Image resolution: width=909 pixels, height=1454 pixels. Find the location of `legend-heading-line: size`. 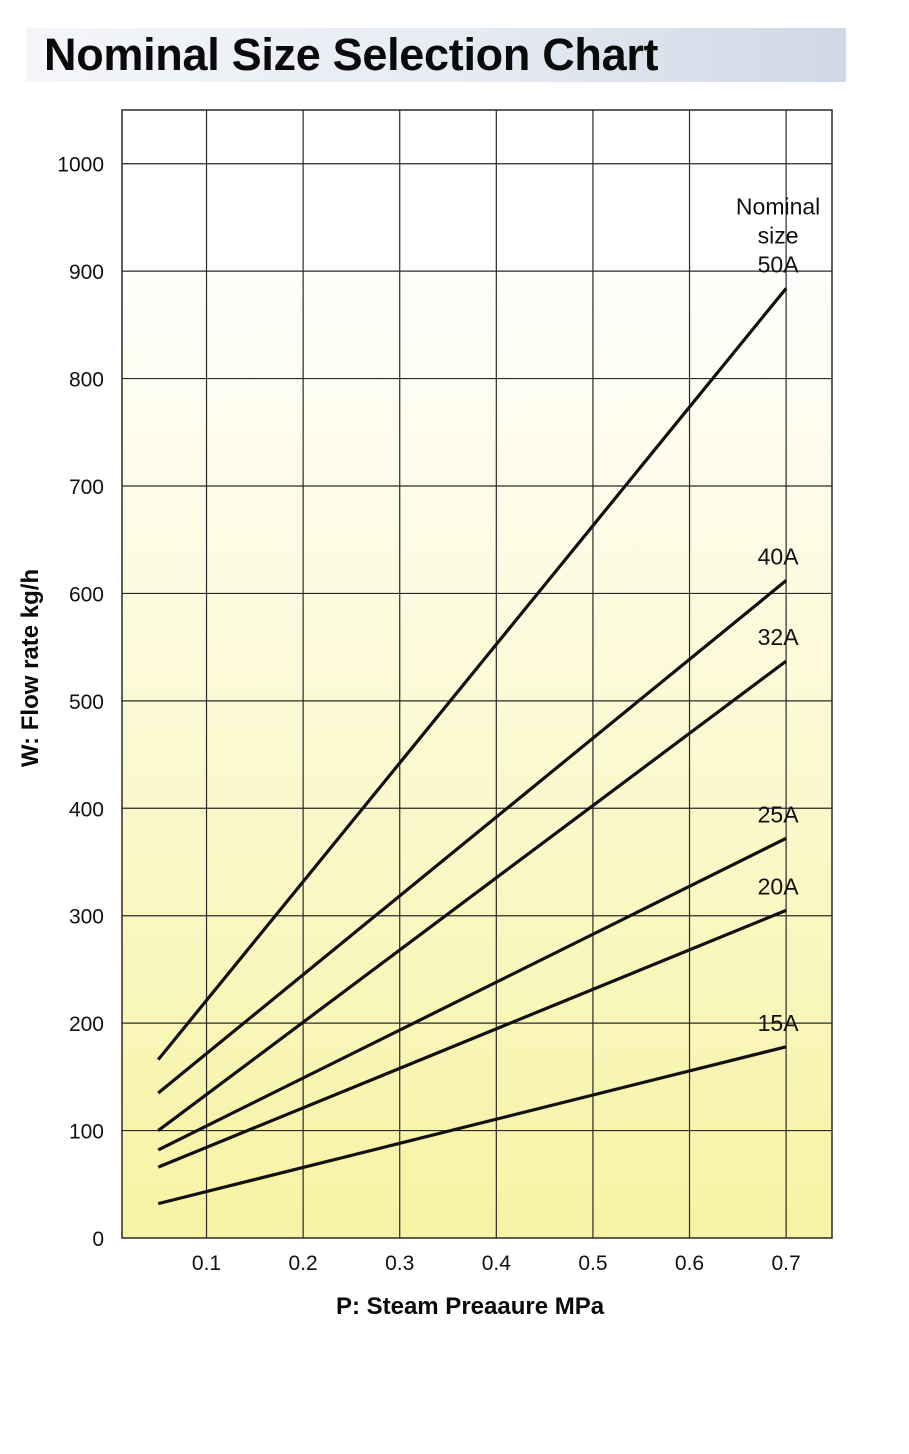

legend-heading-line: size is located at coordinates (778, 235).